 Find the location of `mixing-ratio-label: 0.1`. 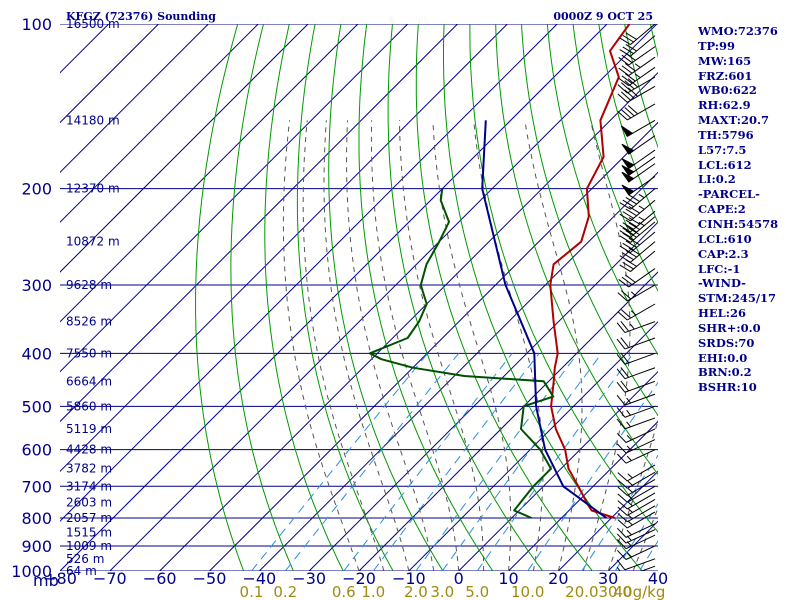

mixing-ratio-label: 0.1 is located at coordinates (252, 591).